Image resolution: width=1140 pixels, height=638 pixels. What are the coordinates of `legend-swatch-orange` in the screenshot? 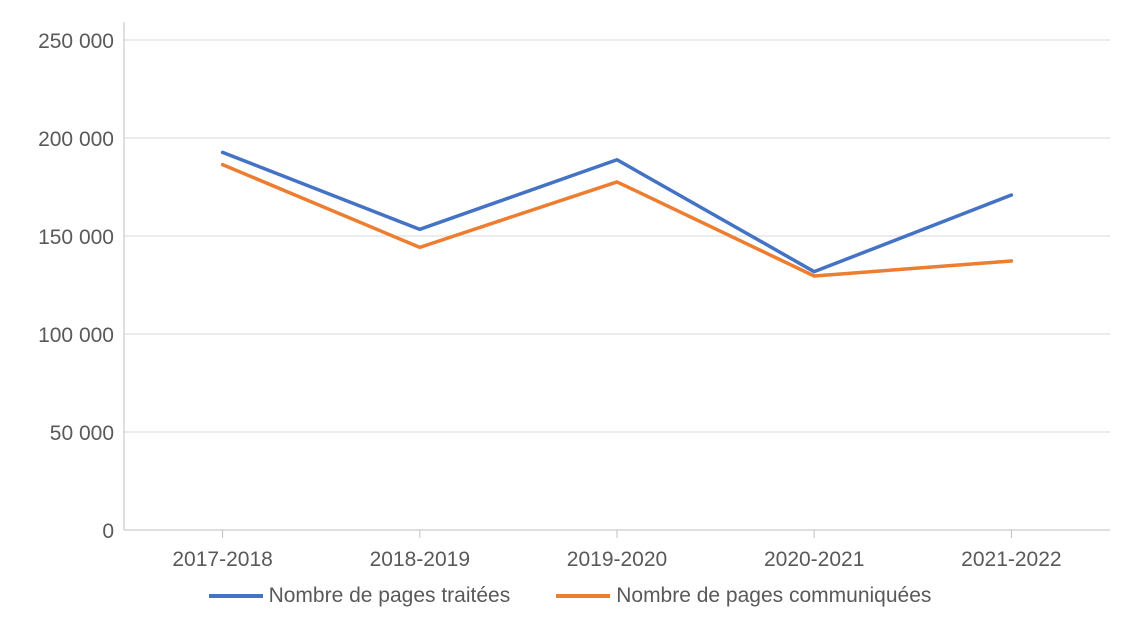 It's located at (583, 596).